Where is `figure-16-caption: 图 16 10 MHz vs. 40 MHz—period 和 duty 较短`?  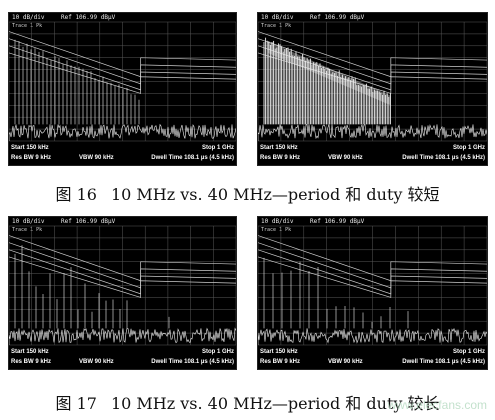 figure-16-caption: 图 16 10 MHz vs. 40 MHz—period 和 duty 较短 is located at coordinates (247, 193).